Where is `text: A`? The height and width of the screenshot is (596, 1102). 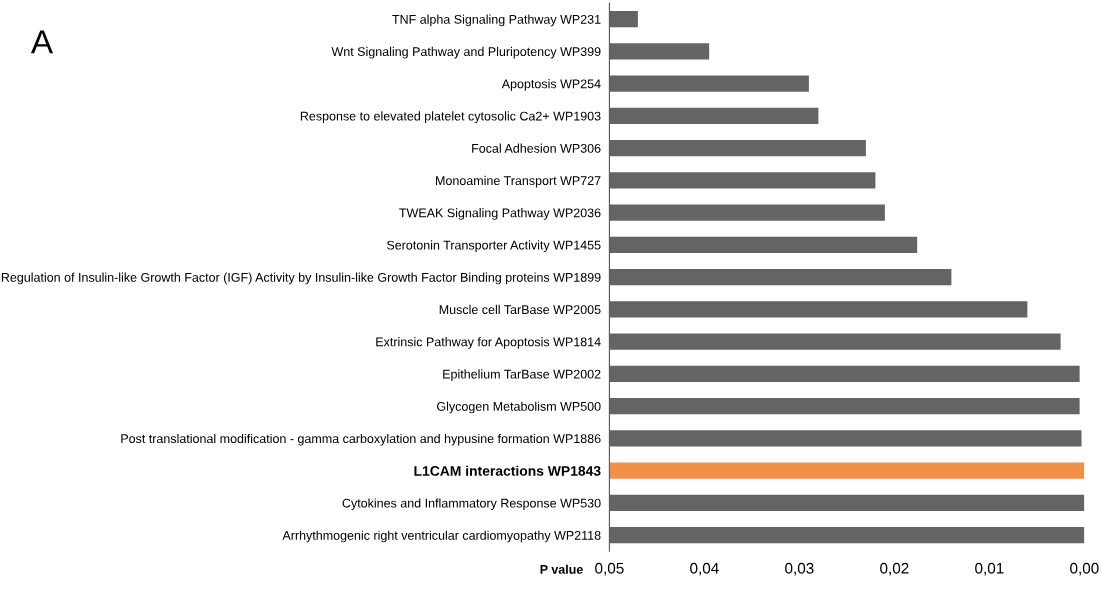
text: A is located at coordinates (42, 42).